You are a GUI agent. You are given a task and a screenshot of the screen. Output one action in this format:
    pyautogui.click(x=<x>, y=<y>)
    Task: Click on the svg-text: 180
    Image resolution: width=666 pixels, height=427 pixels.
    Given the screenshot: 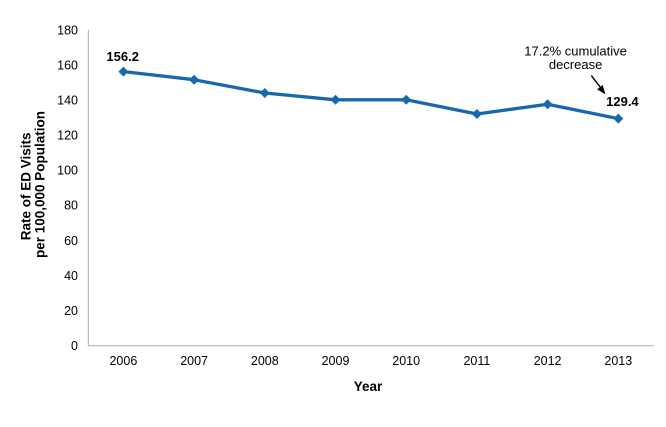 What is the action you would take?
    pyautogui.click(x=67, y=30)
    